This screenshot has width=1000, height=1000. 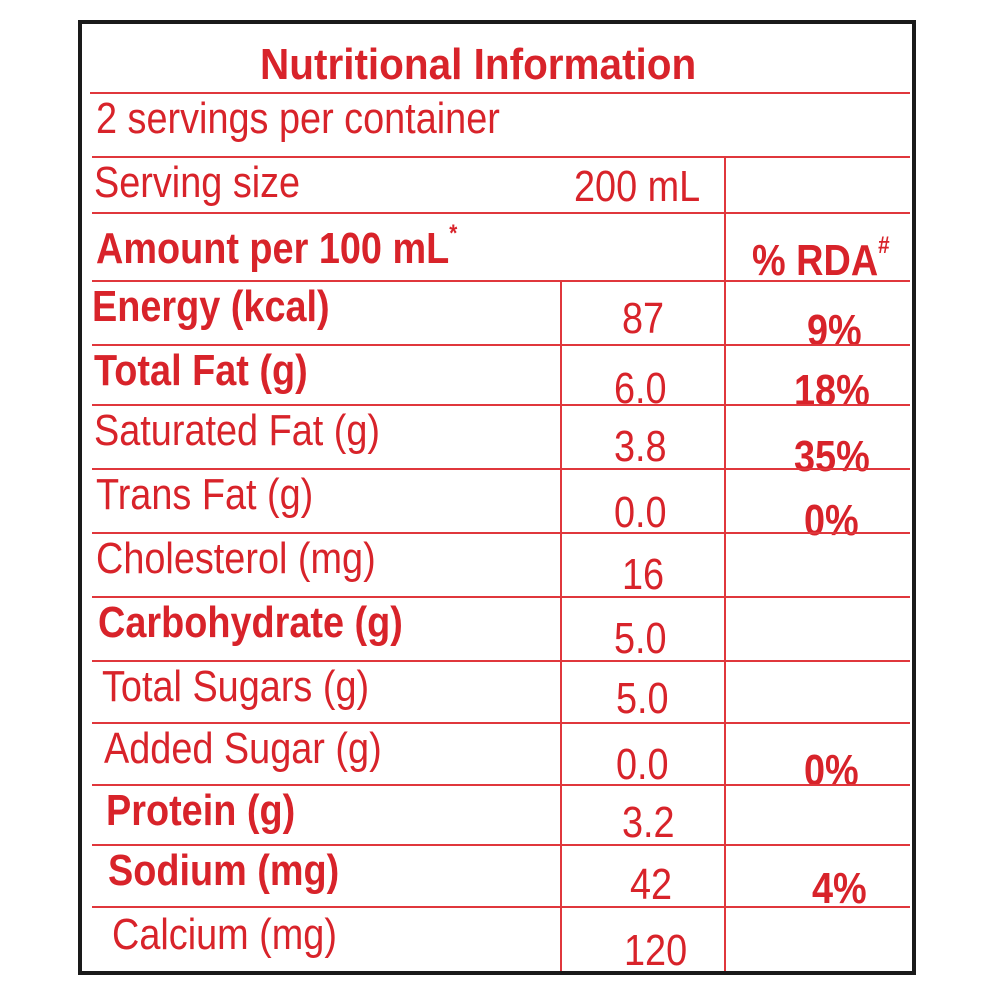 I want to click on nutrient-rda-saturated-fat: 35%, so click(x=832, y=456).